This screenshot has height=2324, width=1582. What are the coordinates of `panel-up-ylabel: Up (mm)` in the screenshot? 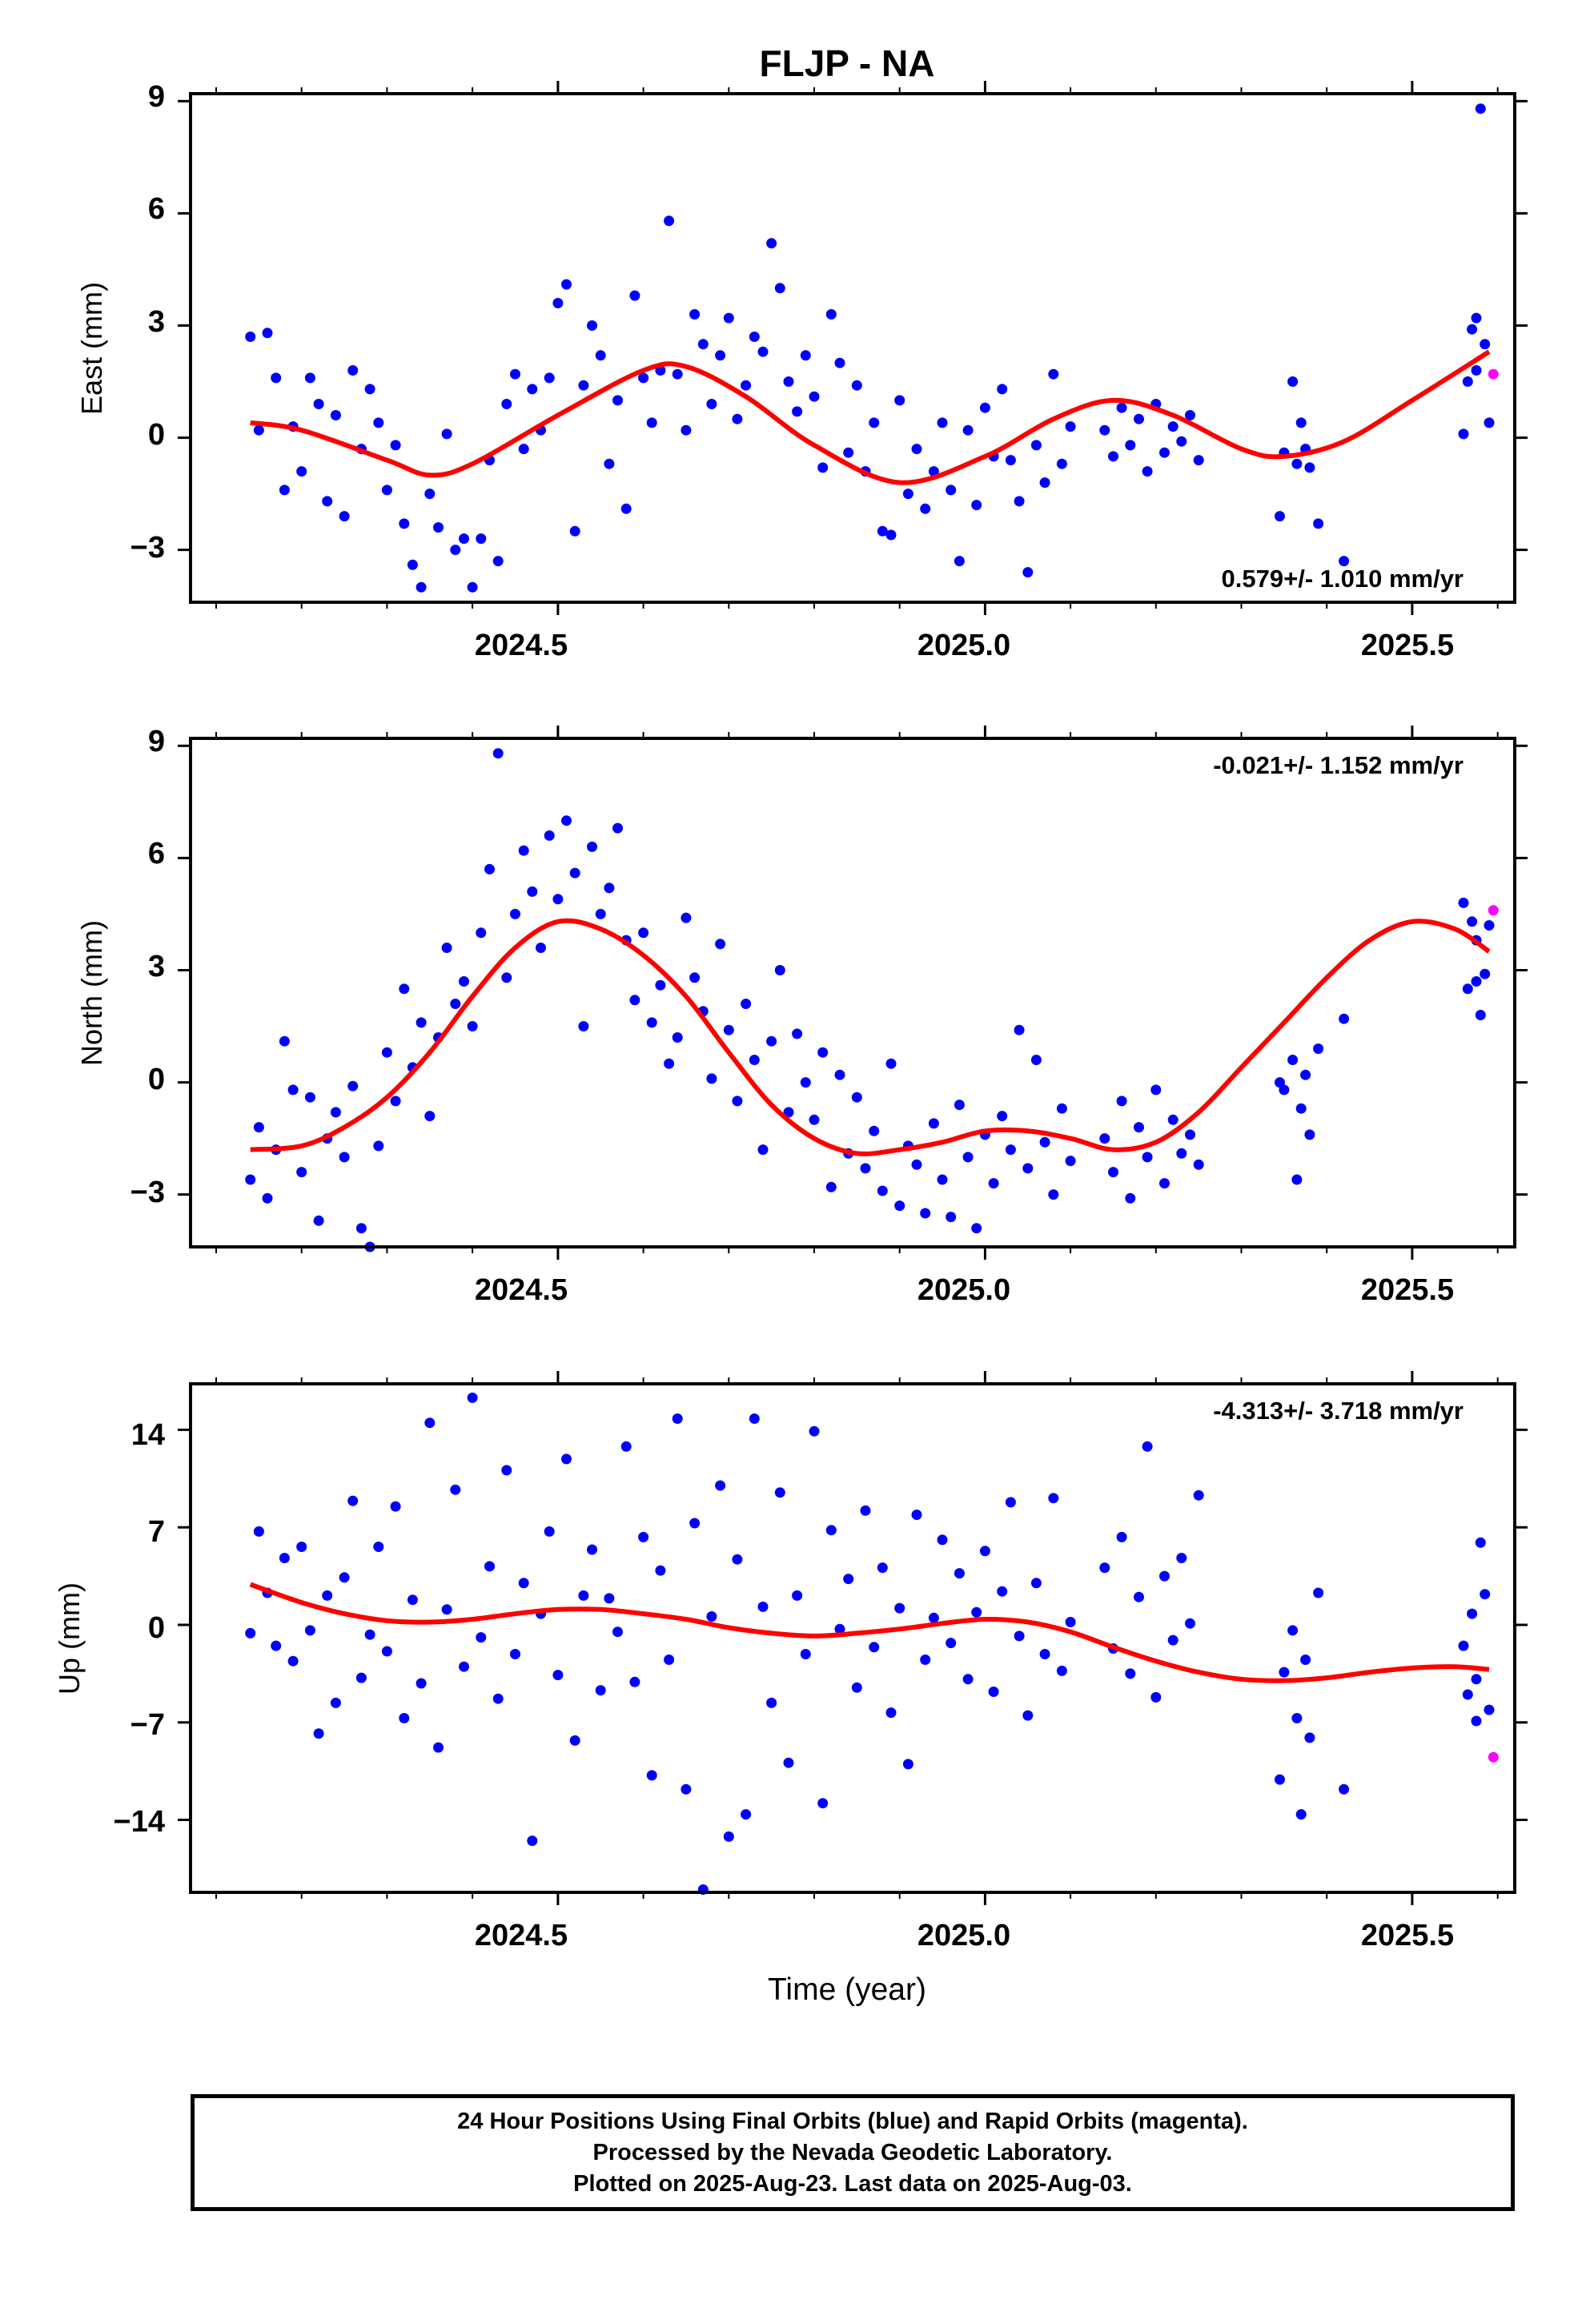 It's located at (69, 1638).